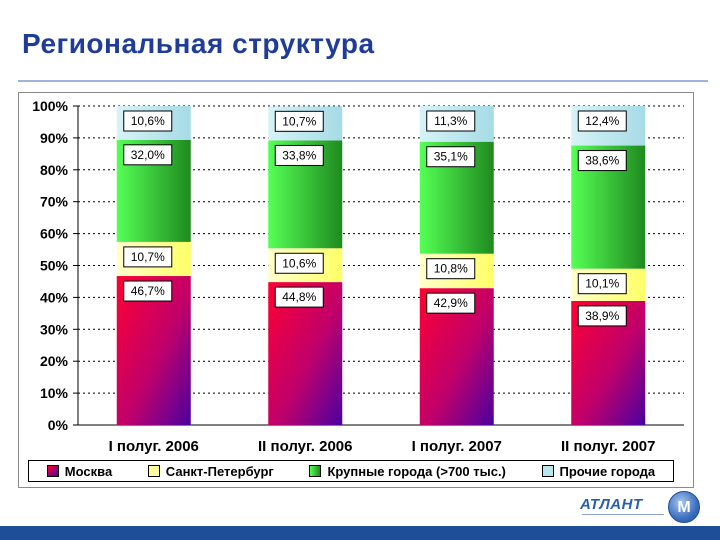  I want to click on data-label-other: 10,7%, so click(299, 121).